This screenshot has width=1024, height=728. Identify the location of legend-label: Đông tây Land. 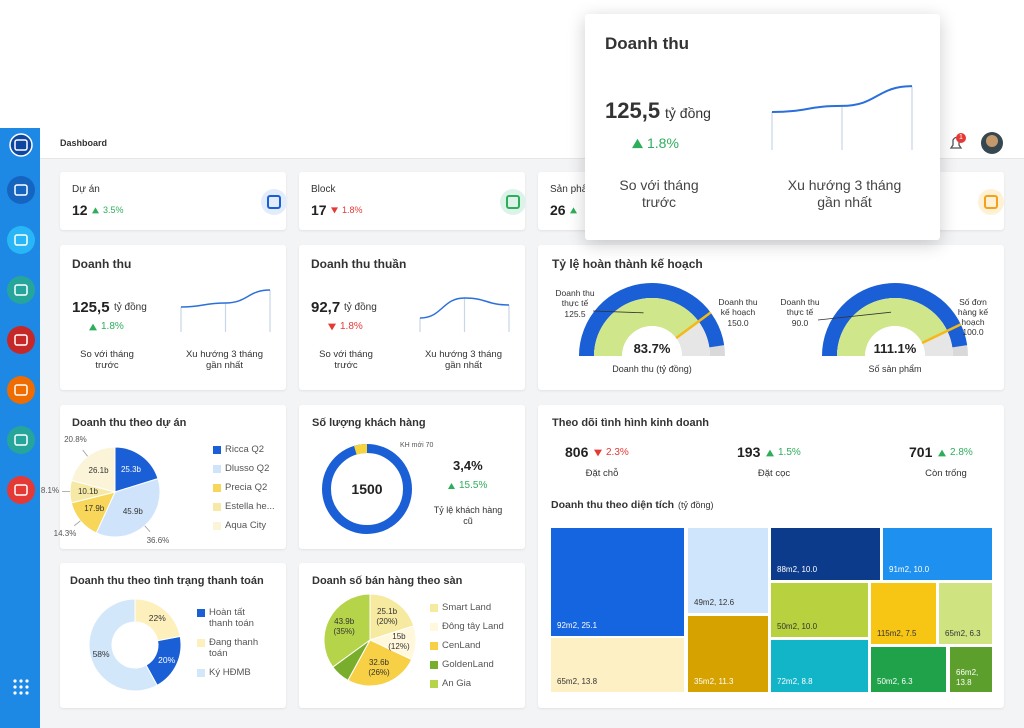
(473, 626).